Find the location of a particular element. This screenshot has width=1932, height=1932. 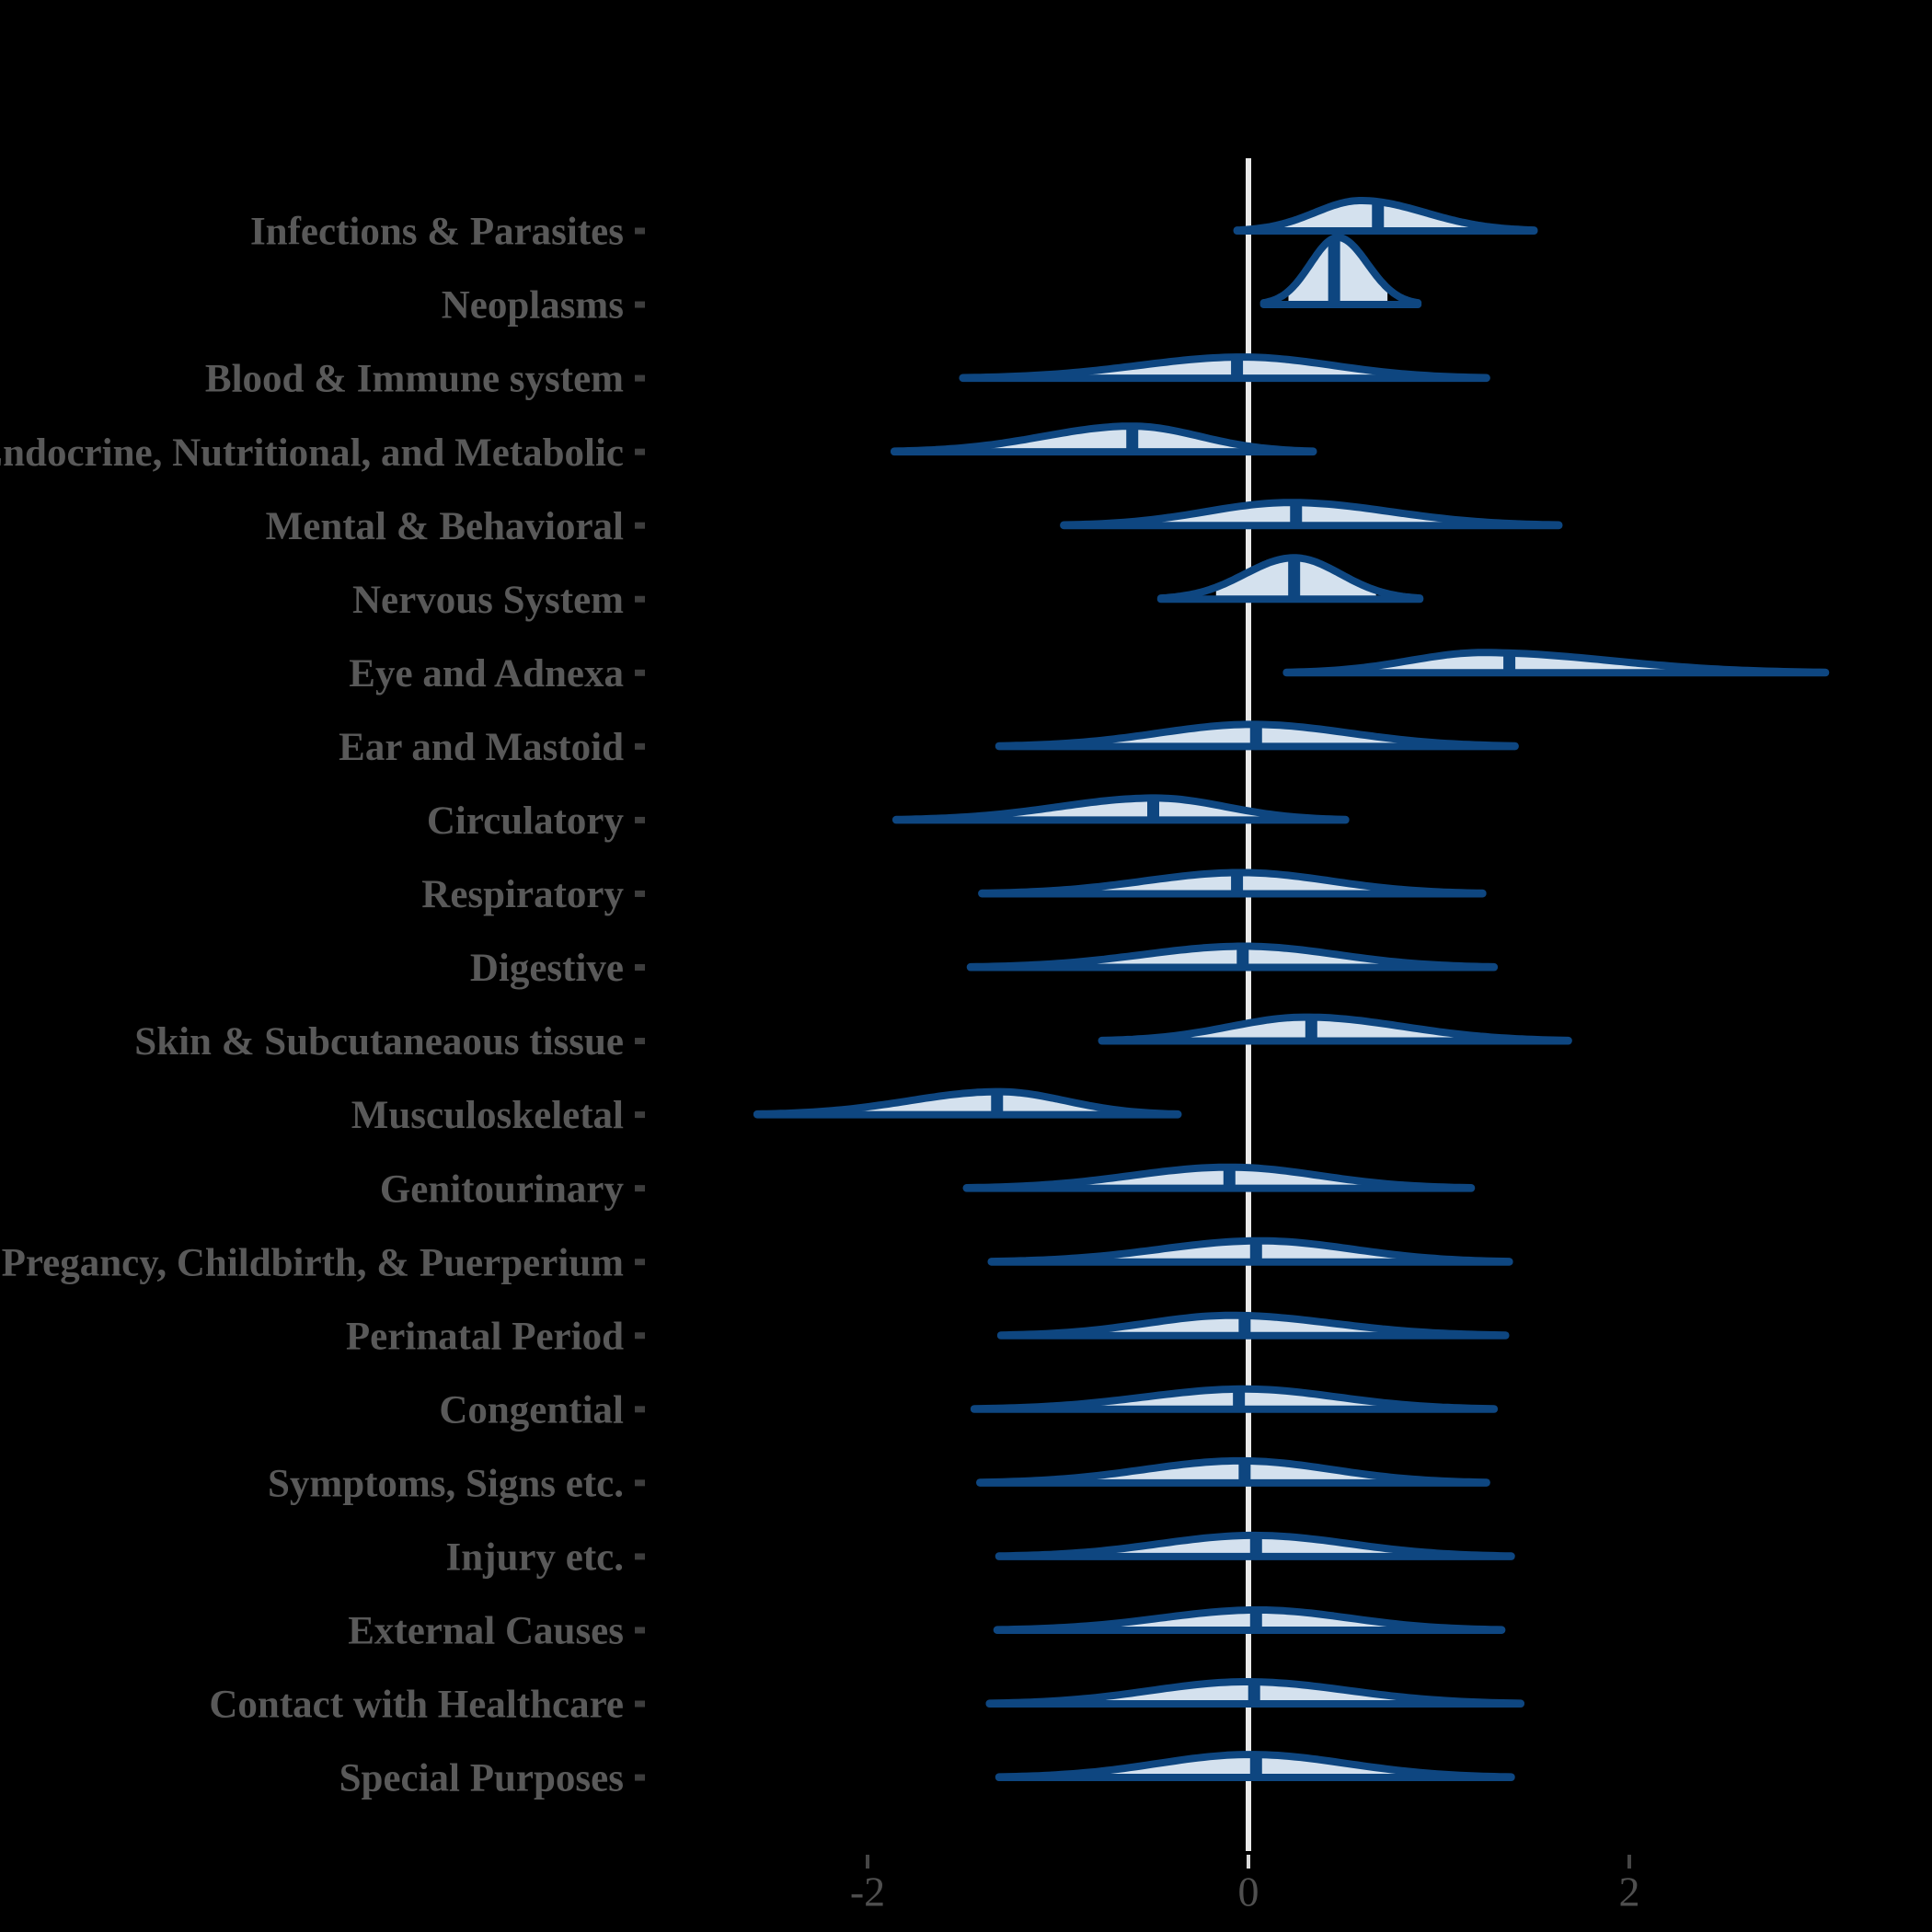

category-label: Special Purposes is located at coordinates (481, 1778).